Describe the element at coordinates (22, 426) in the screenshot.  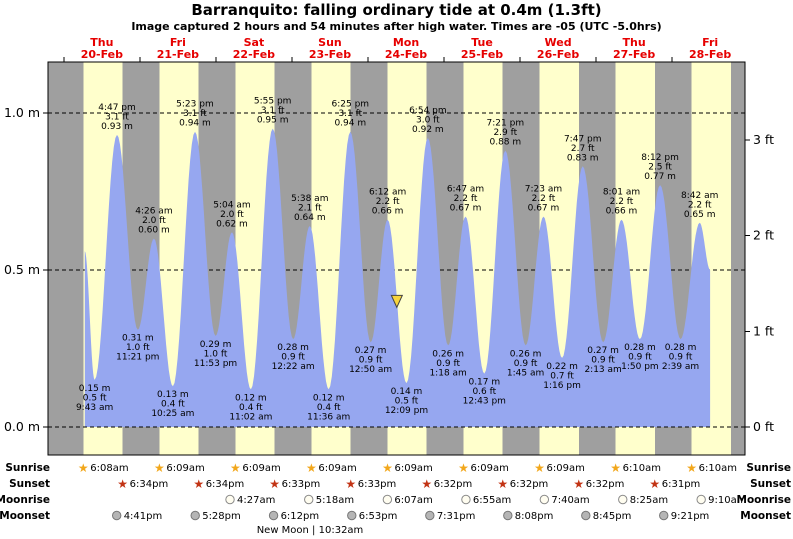
I see `left-axis-label: 0.0 m` at that location.